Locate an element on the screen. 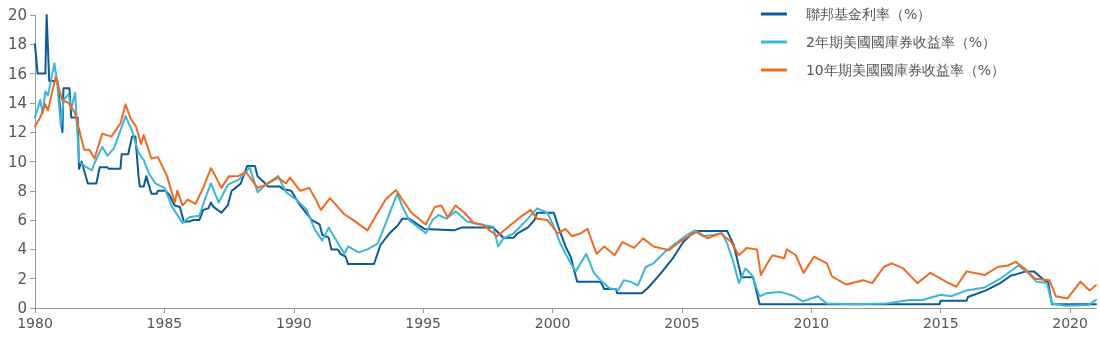 This screenshot has height=339, width=1100. x-tick-label: 2020 is located at coordinates (1070, 323).